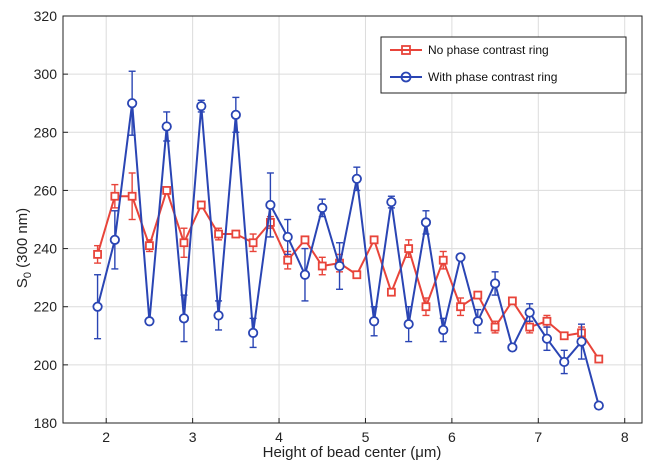 This screenshot has width=647, height=466. What do you see at coordinates (538, 437) in the screenshot?
I see `x-tick-label: 7` at bounding box center [538, 437].